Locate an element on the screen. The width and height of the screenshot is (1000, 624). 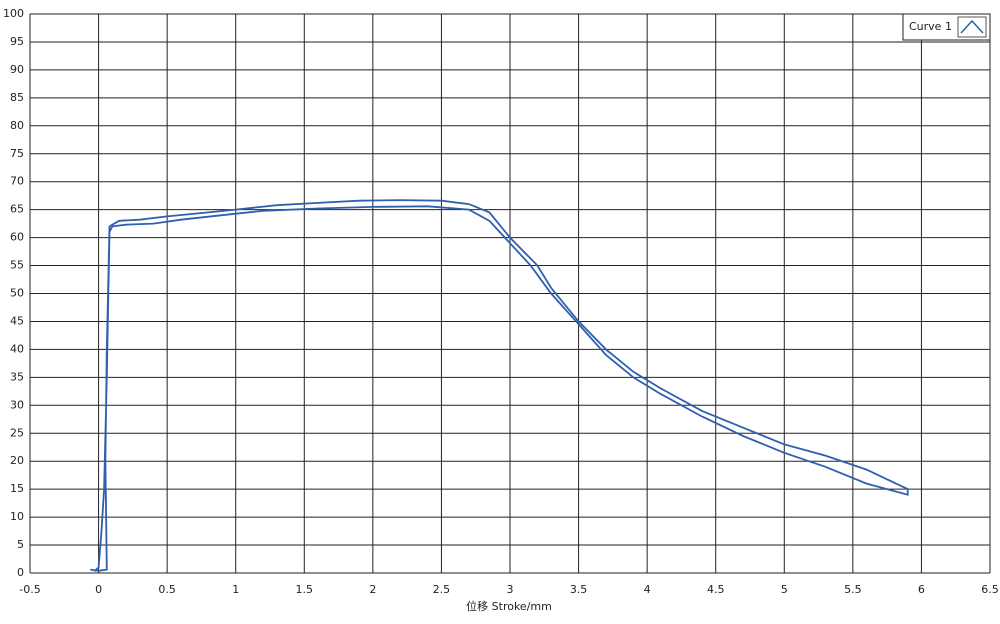
x-tick-label: 4.5 is located at coordinates (716, 589).